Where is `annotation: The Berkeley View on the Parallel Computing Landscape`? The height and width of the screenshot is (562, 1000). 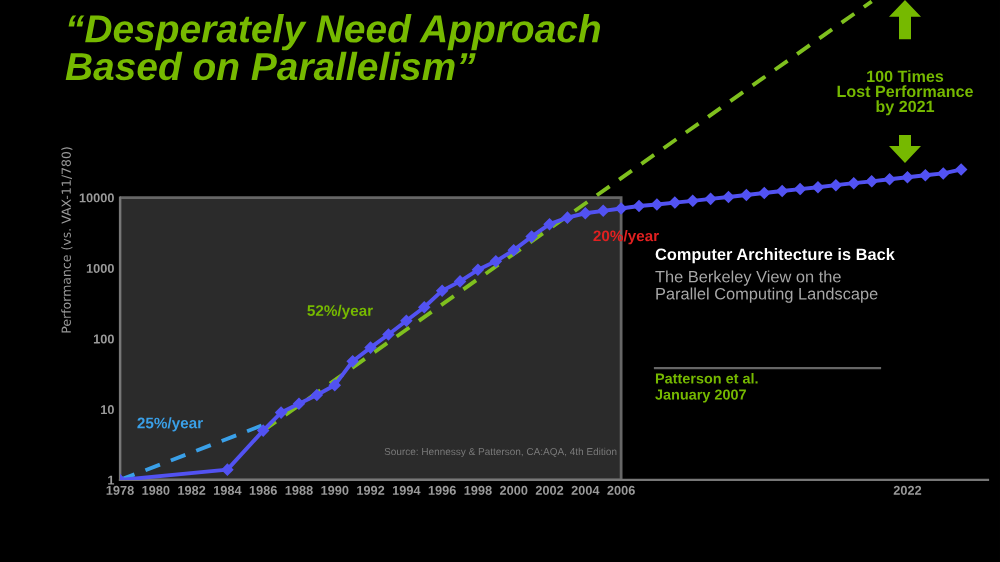
annotation: The Berkeley View on the Parallel Computing Landscape is located at coordinates (766, 286).